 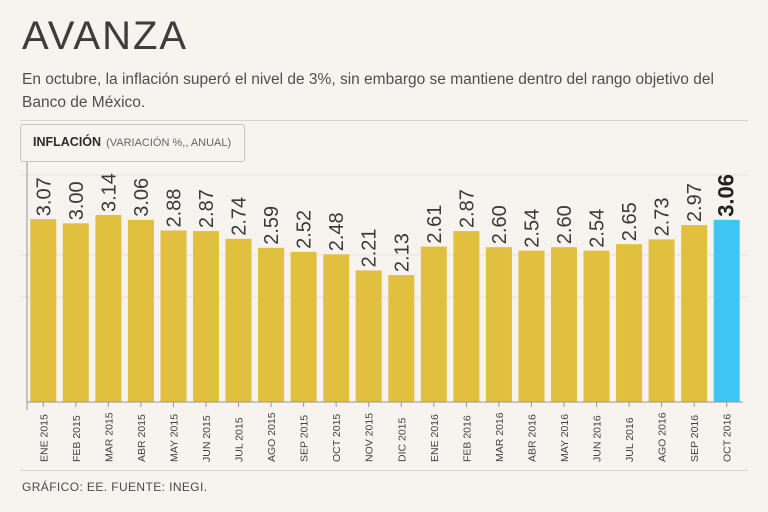 I want to click on x-tick-label: ENE 2015, so click(x=44, y=438).